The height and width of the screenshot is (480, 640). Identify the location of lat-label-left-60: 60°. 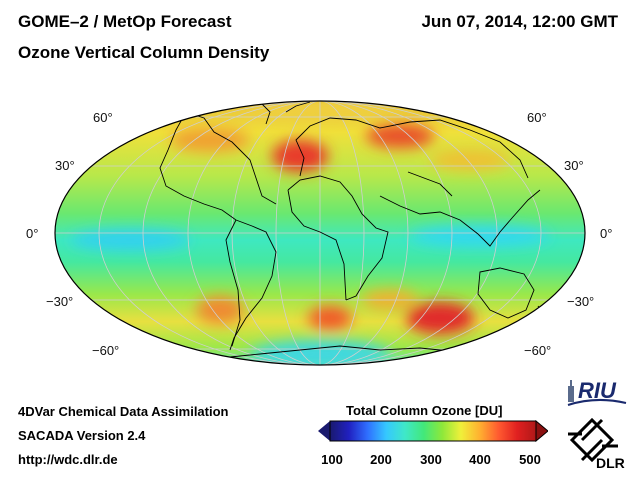
(103, 117).